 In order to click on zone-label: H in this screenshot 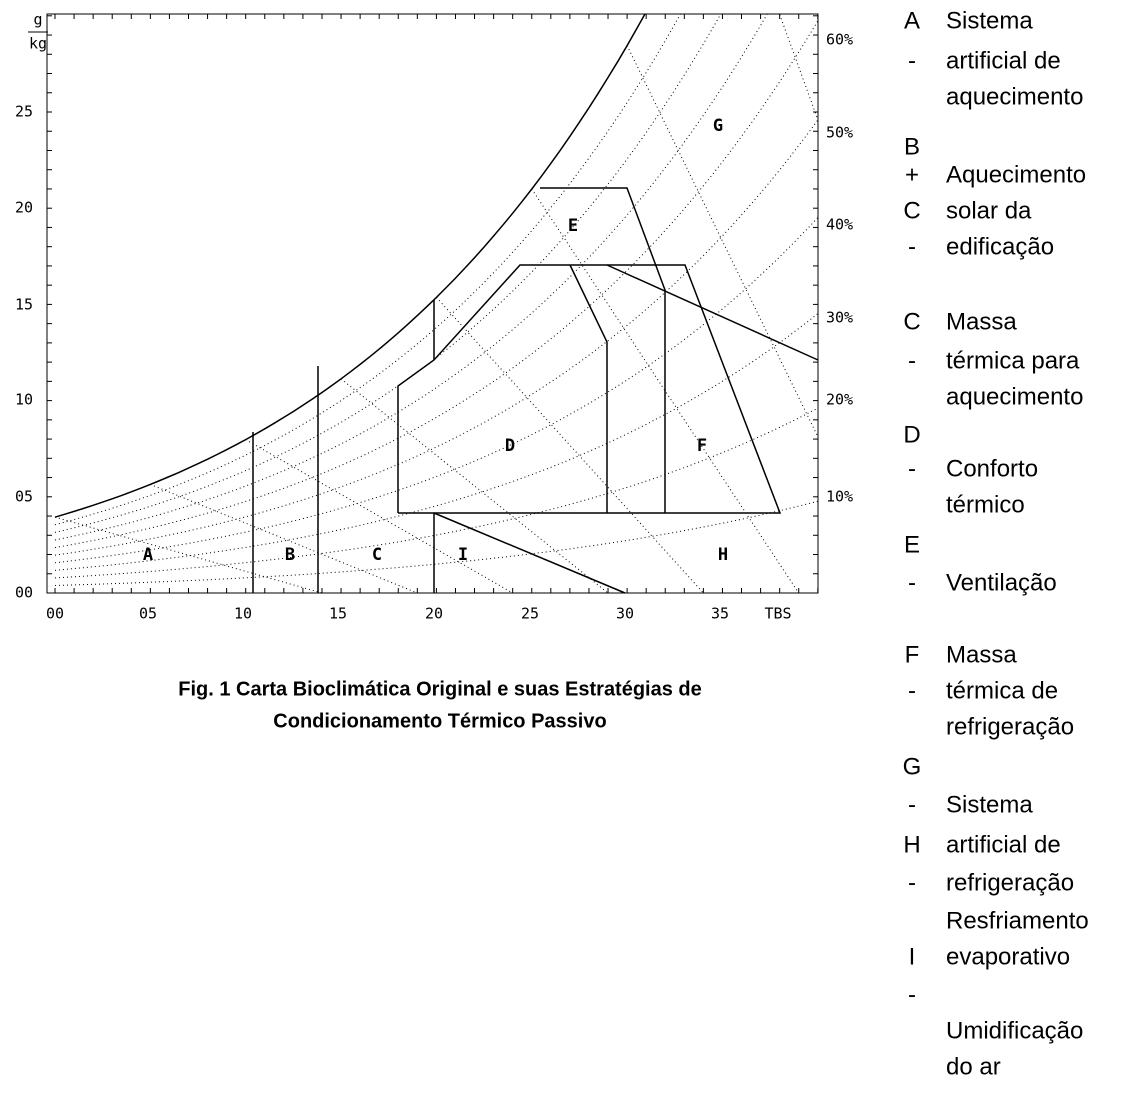, I will do `click(723, 555)`.